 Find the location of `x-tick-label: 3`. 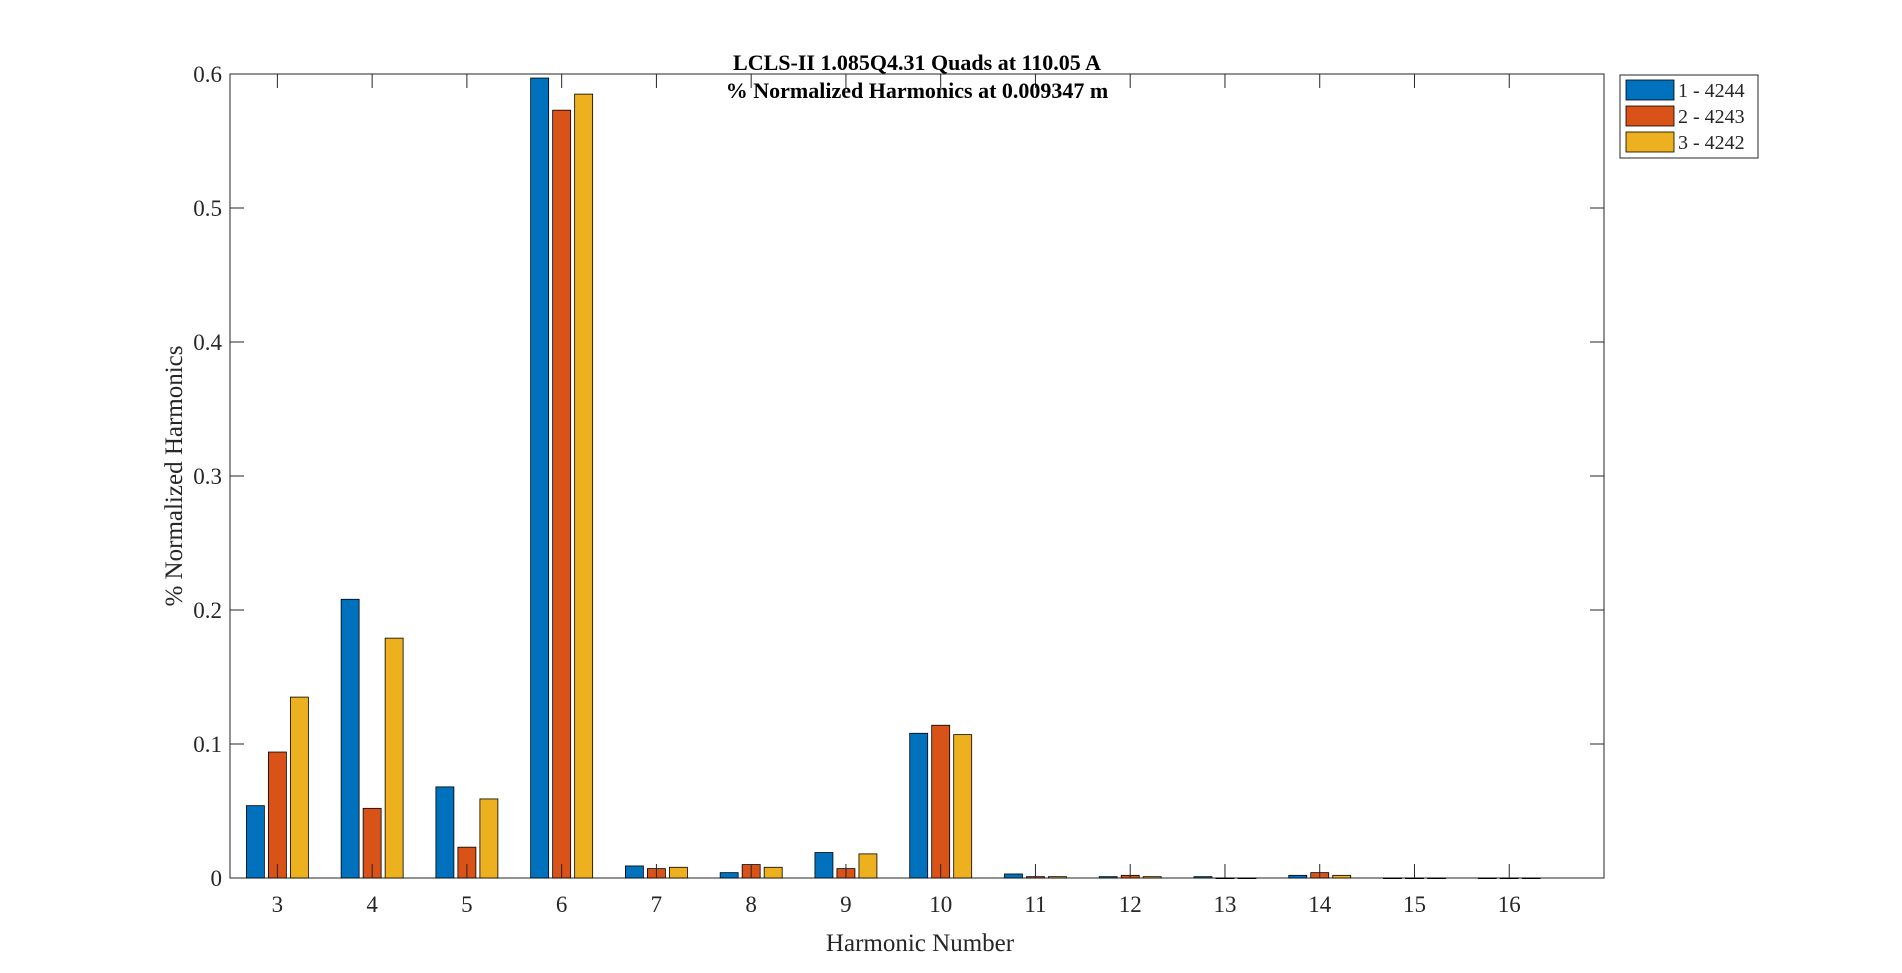

x-tick-label: 3 is located at coordinates (278, 904).